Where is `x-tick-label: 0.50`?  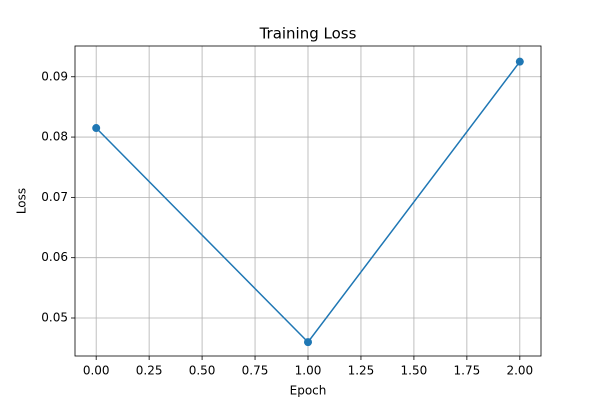 x-tick-label: 0.50 is located at coordinates (202, 371).